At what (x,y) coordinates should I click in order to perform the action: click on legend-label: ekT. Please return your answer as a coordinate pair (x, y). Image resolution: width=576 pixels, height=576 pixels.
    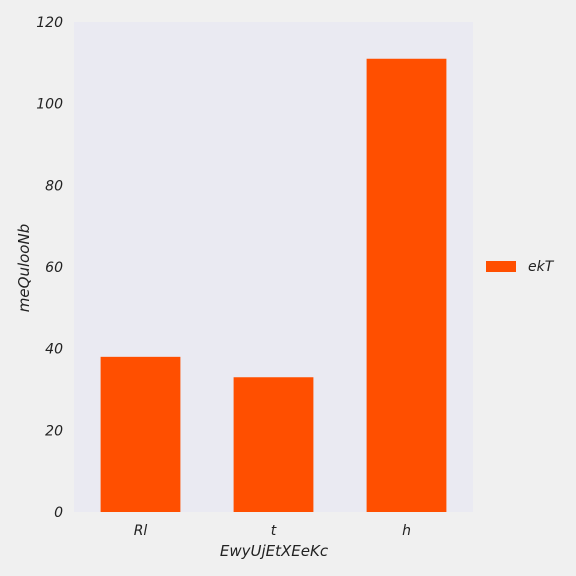
    Looking at the image, I should click on (541, 267).